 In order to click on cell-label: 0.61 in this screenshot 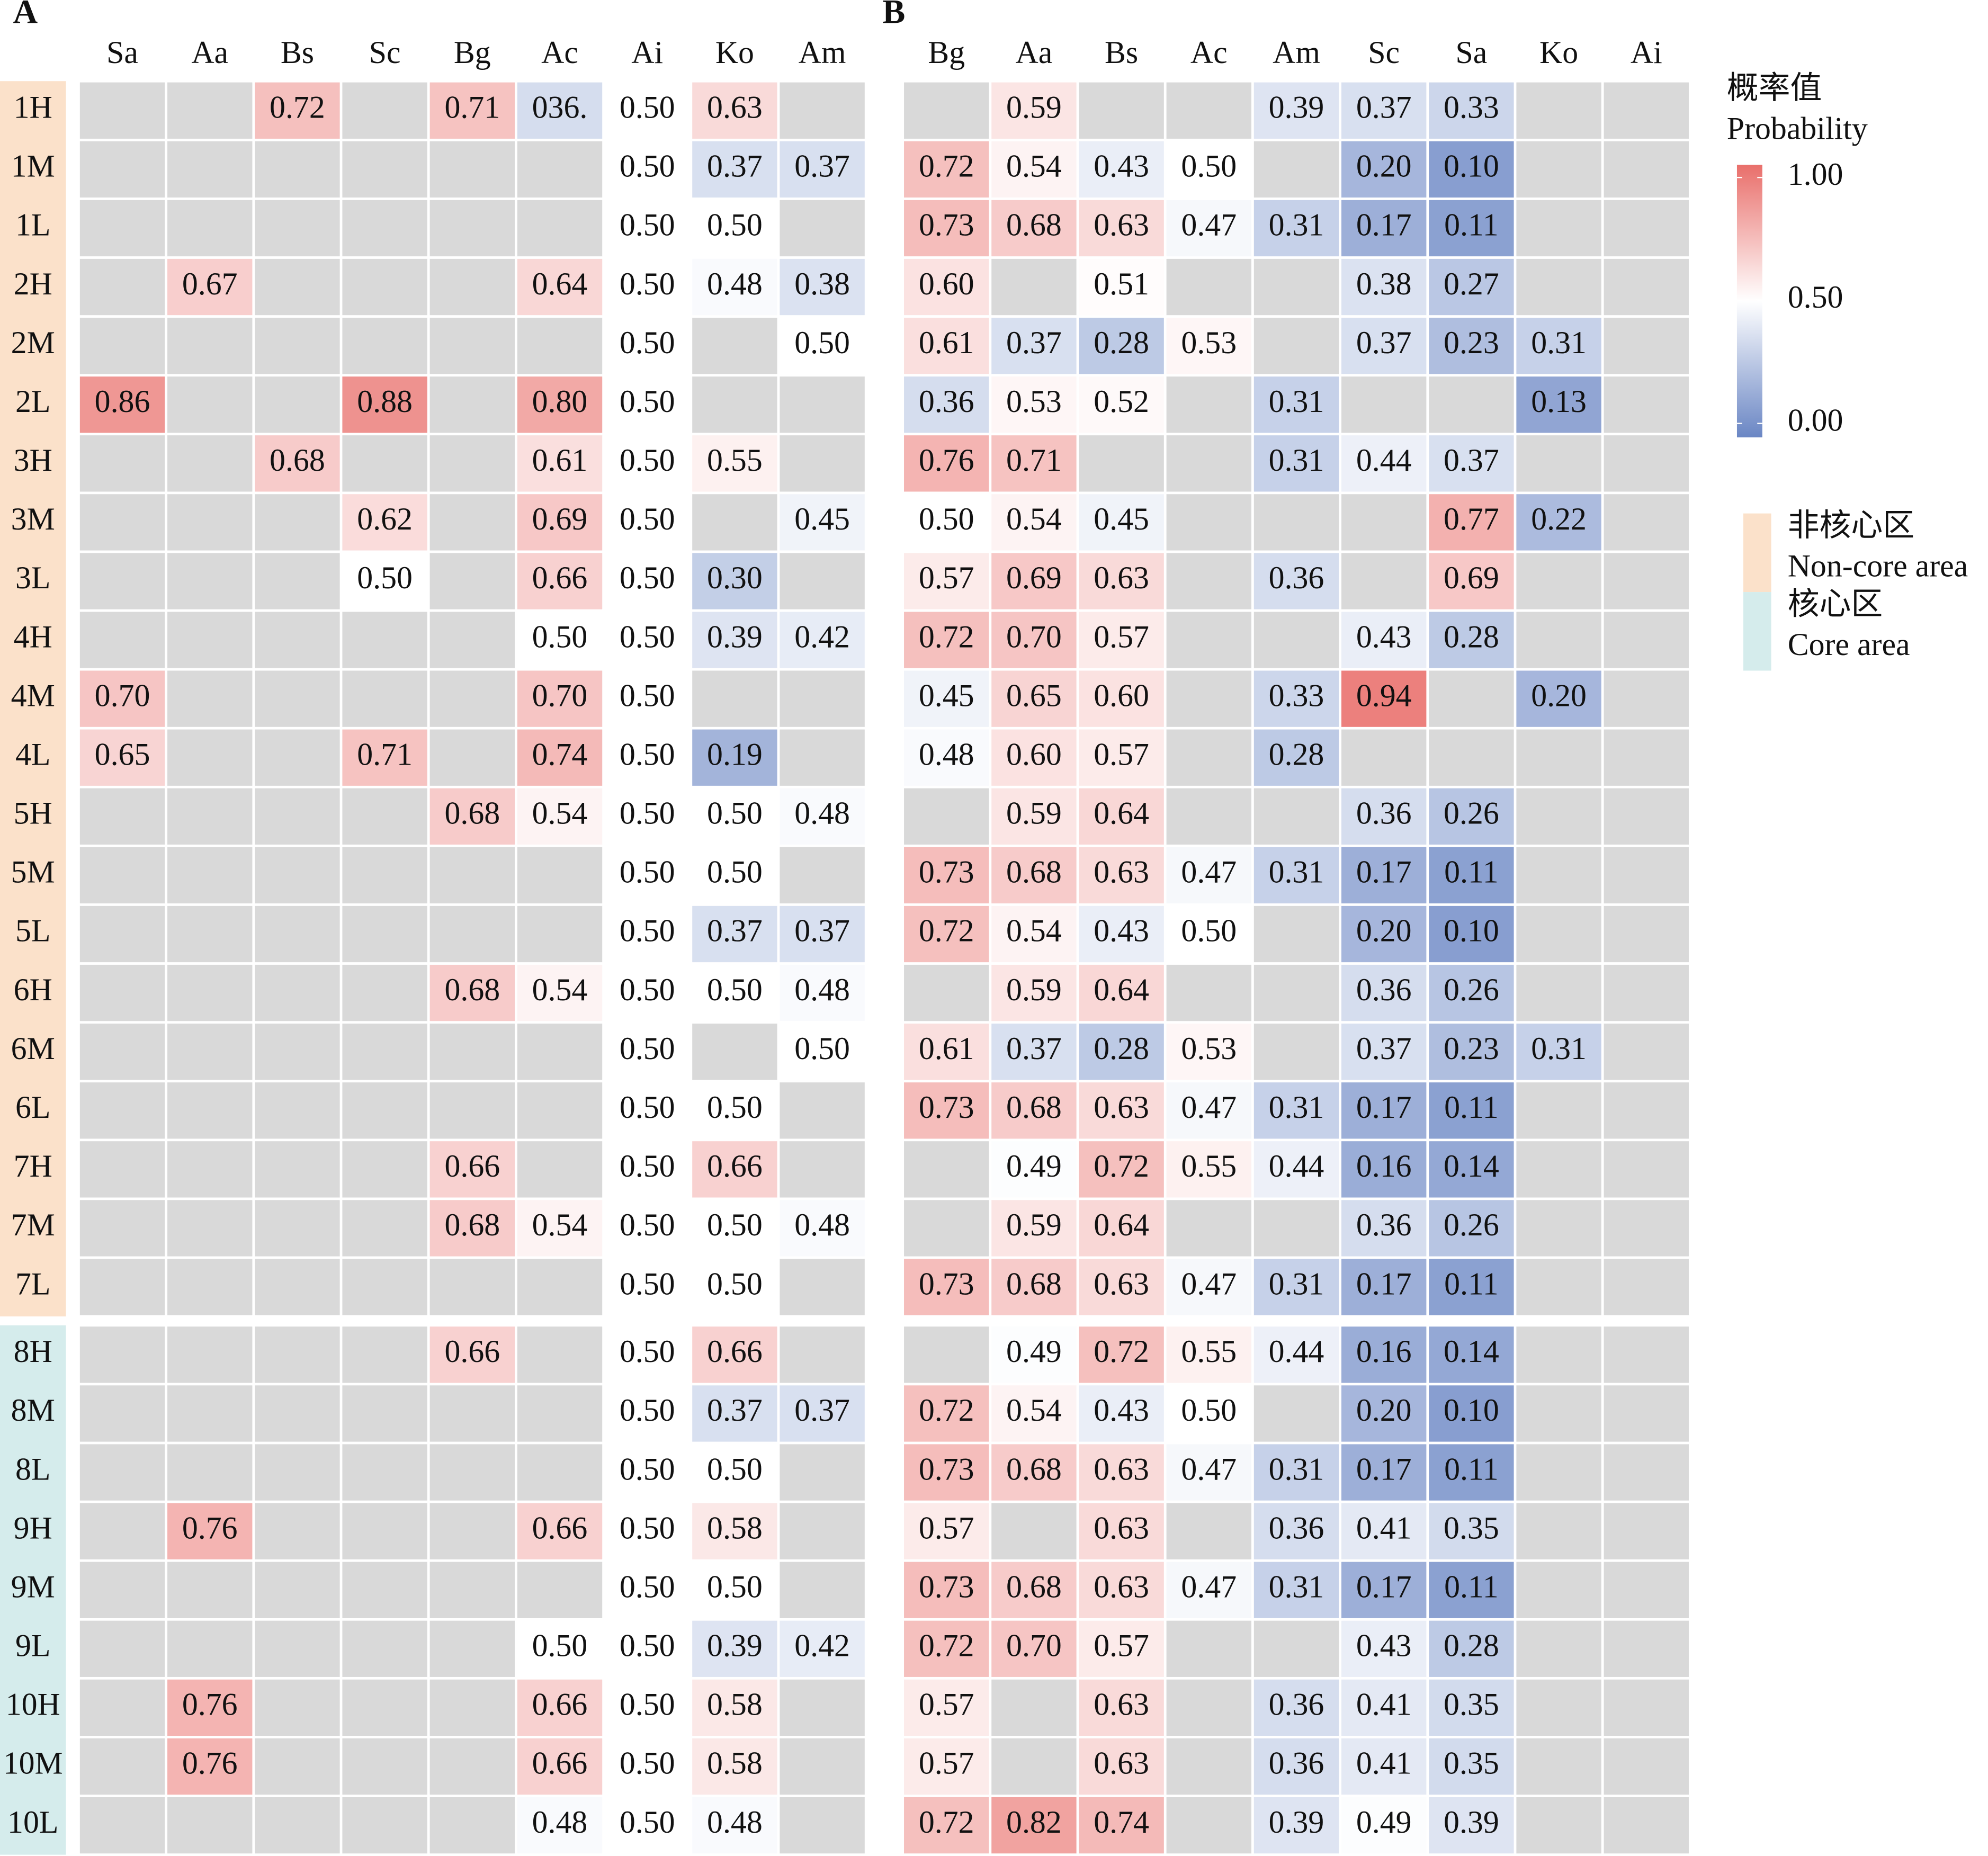, I will do `click(560, 460)`.